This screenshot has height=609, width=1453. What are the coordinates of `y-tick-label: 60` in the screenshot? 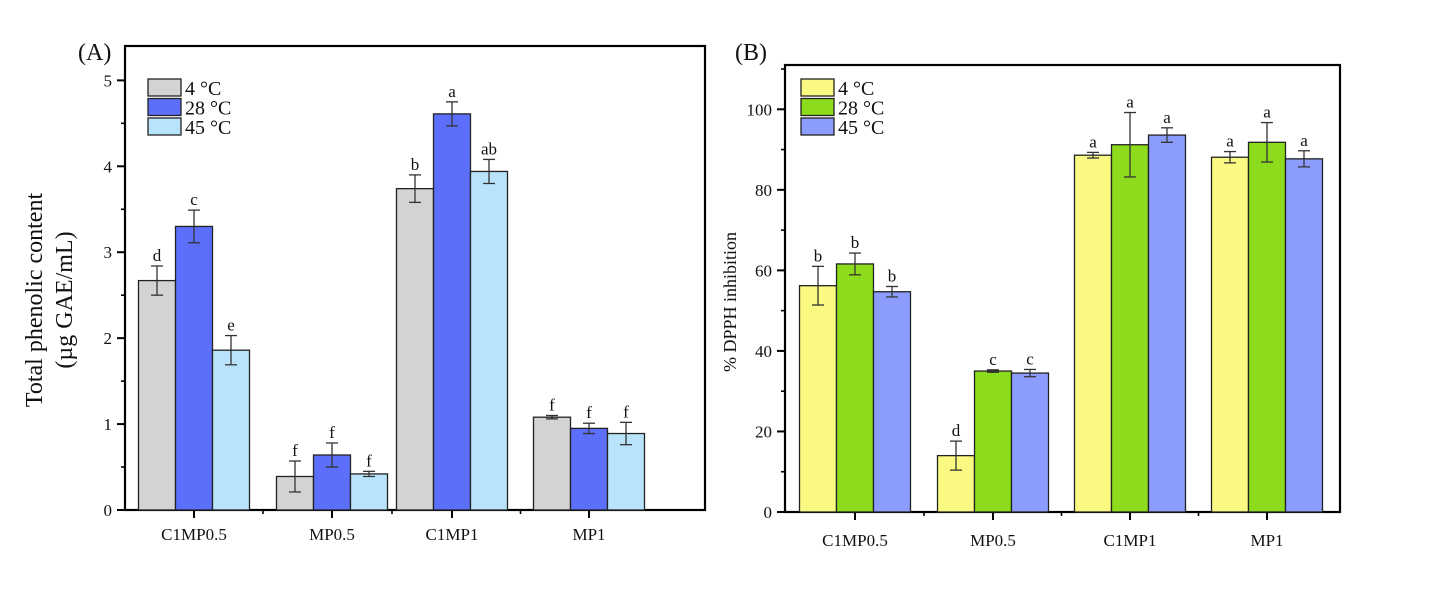 It's located at (763, 270).